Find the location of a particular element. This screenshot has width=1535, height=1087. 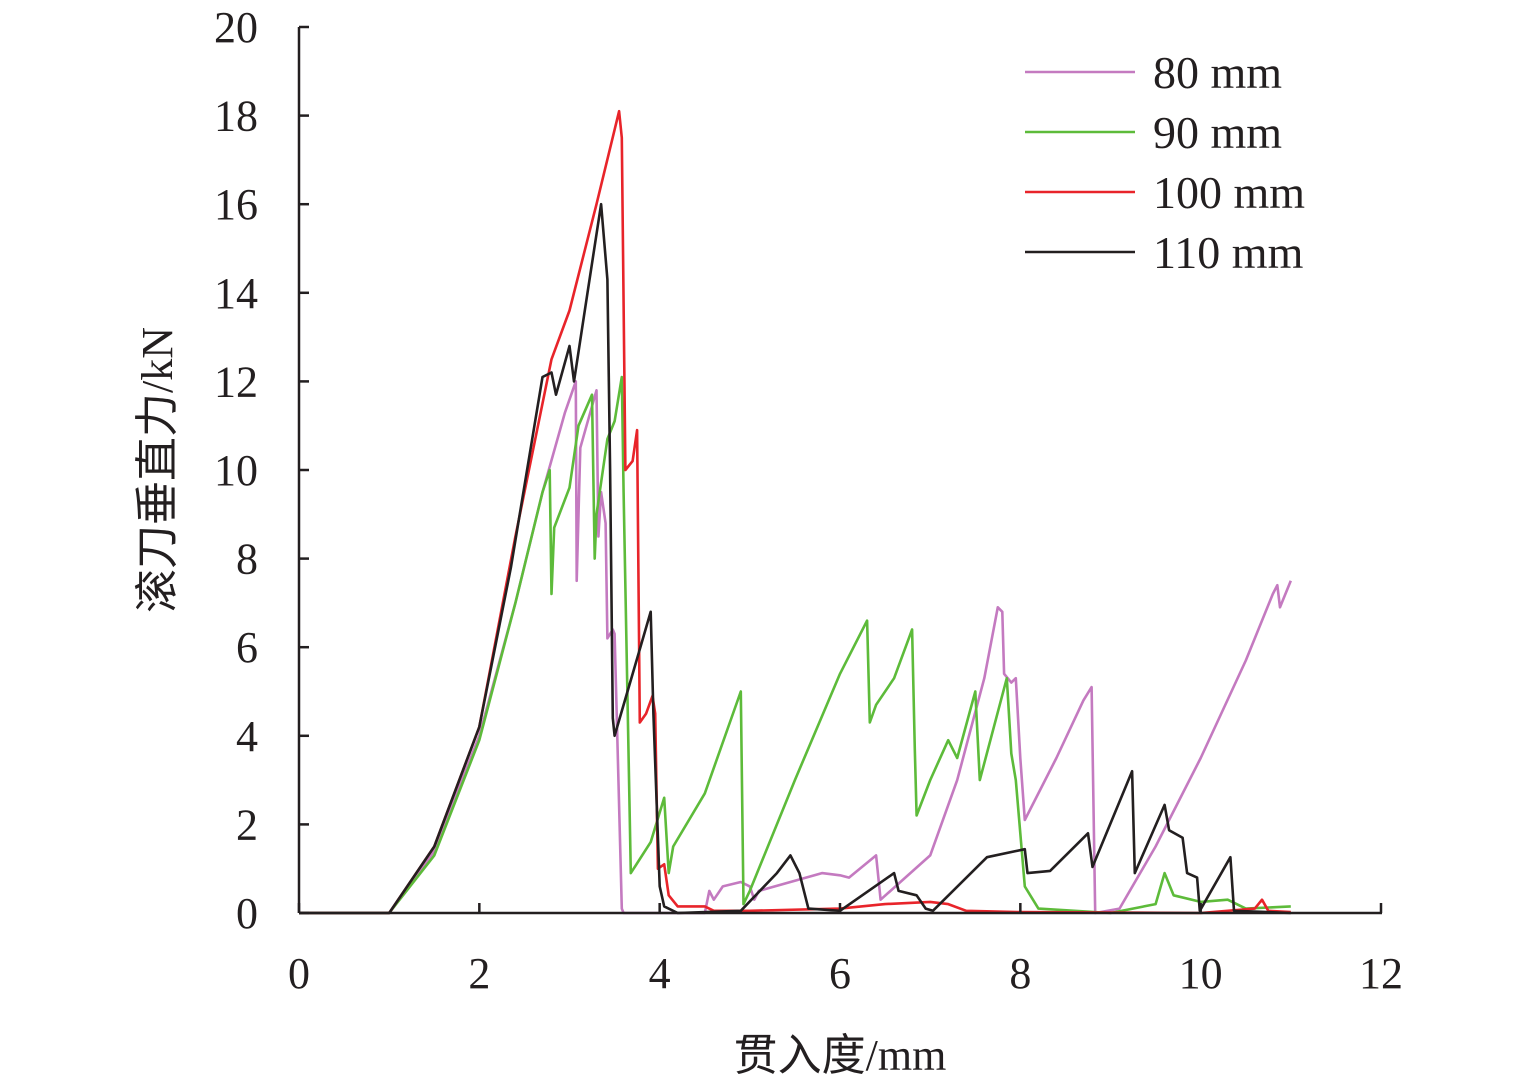

legend-label: 100 mm is located at coordinates (1229, 192).